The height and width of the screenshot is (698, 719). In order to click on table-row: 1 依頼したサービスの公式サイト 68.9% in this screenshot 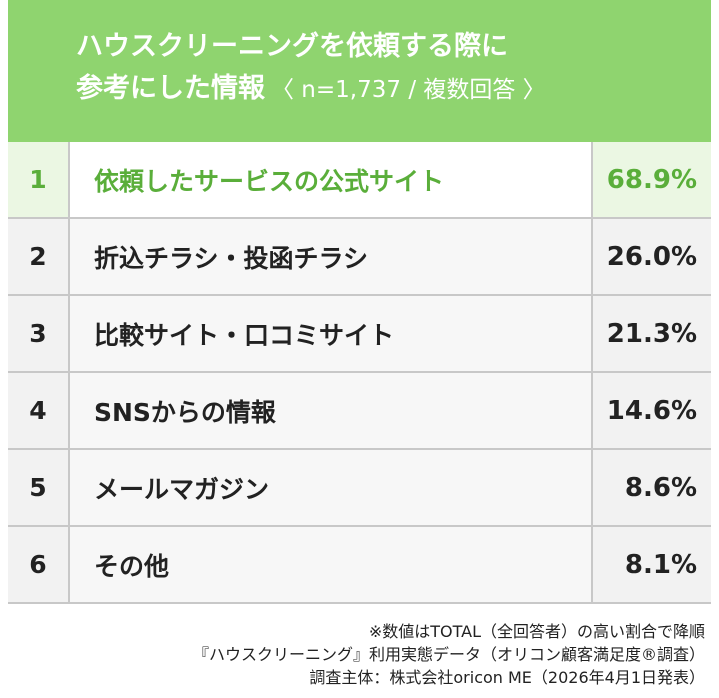, I will do `click(359, 180)`.